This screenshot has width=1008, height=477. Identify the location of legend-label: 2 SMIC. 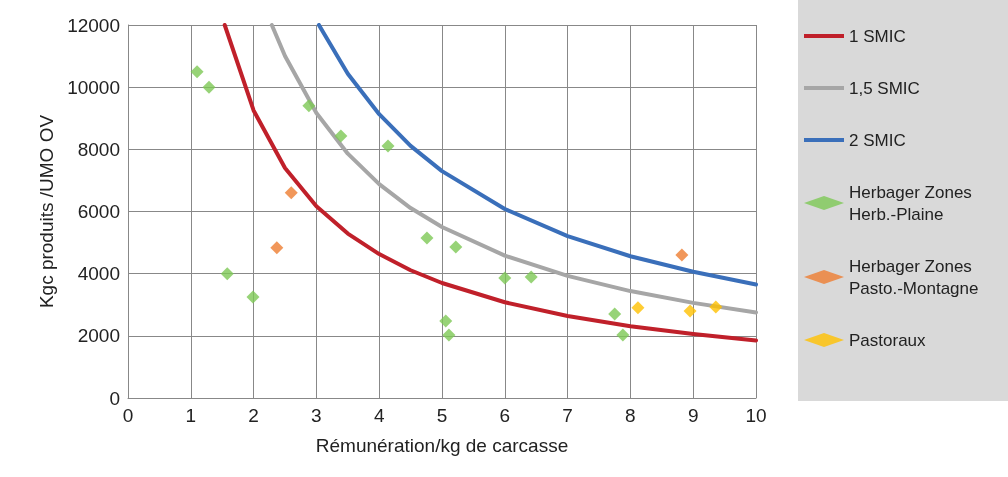
(877, 140).